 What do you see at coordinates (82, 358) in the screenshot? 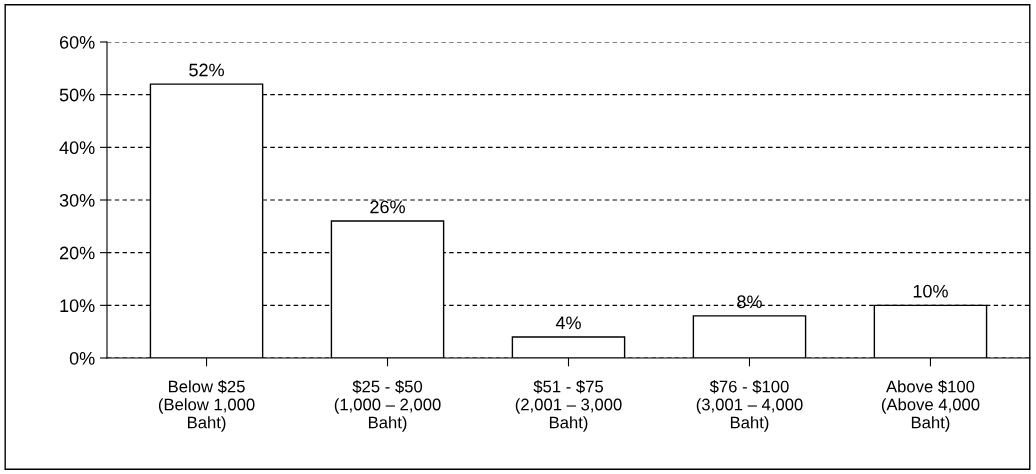
I see `y-tick-label: 0%` at bounding box center [82, 358].